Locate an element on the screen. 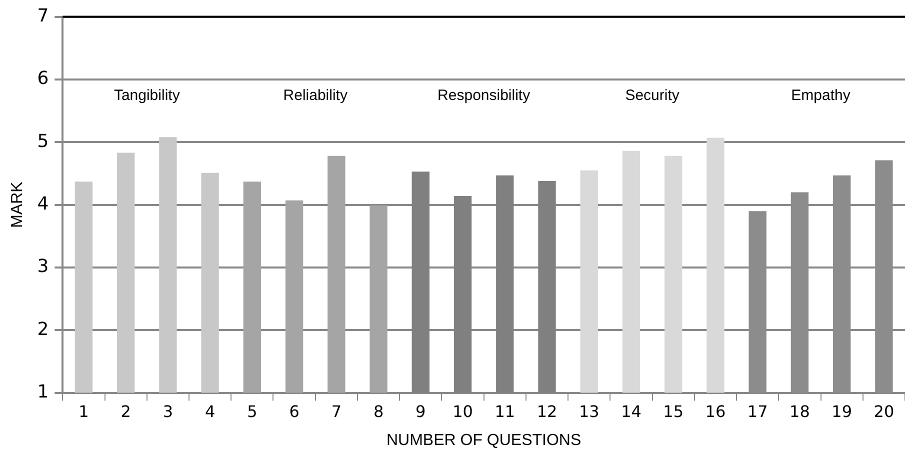 Image resolution: width=905 pixels, height=458 pixels. annotation: Responsibility is located at coordinates (484, 95).